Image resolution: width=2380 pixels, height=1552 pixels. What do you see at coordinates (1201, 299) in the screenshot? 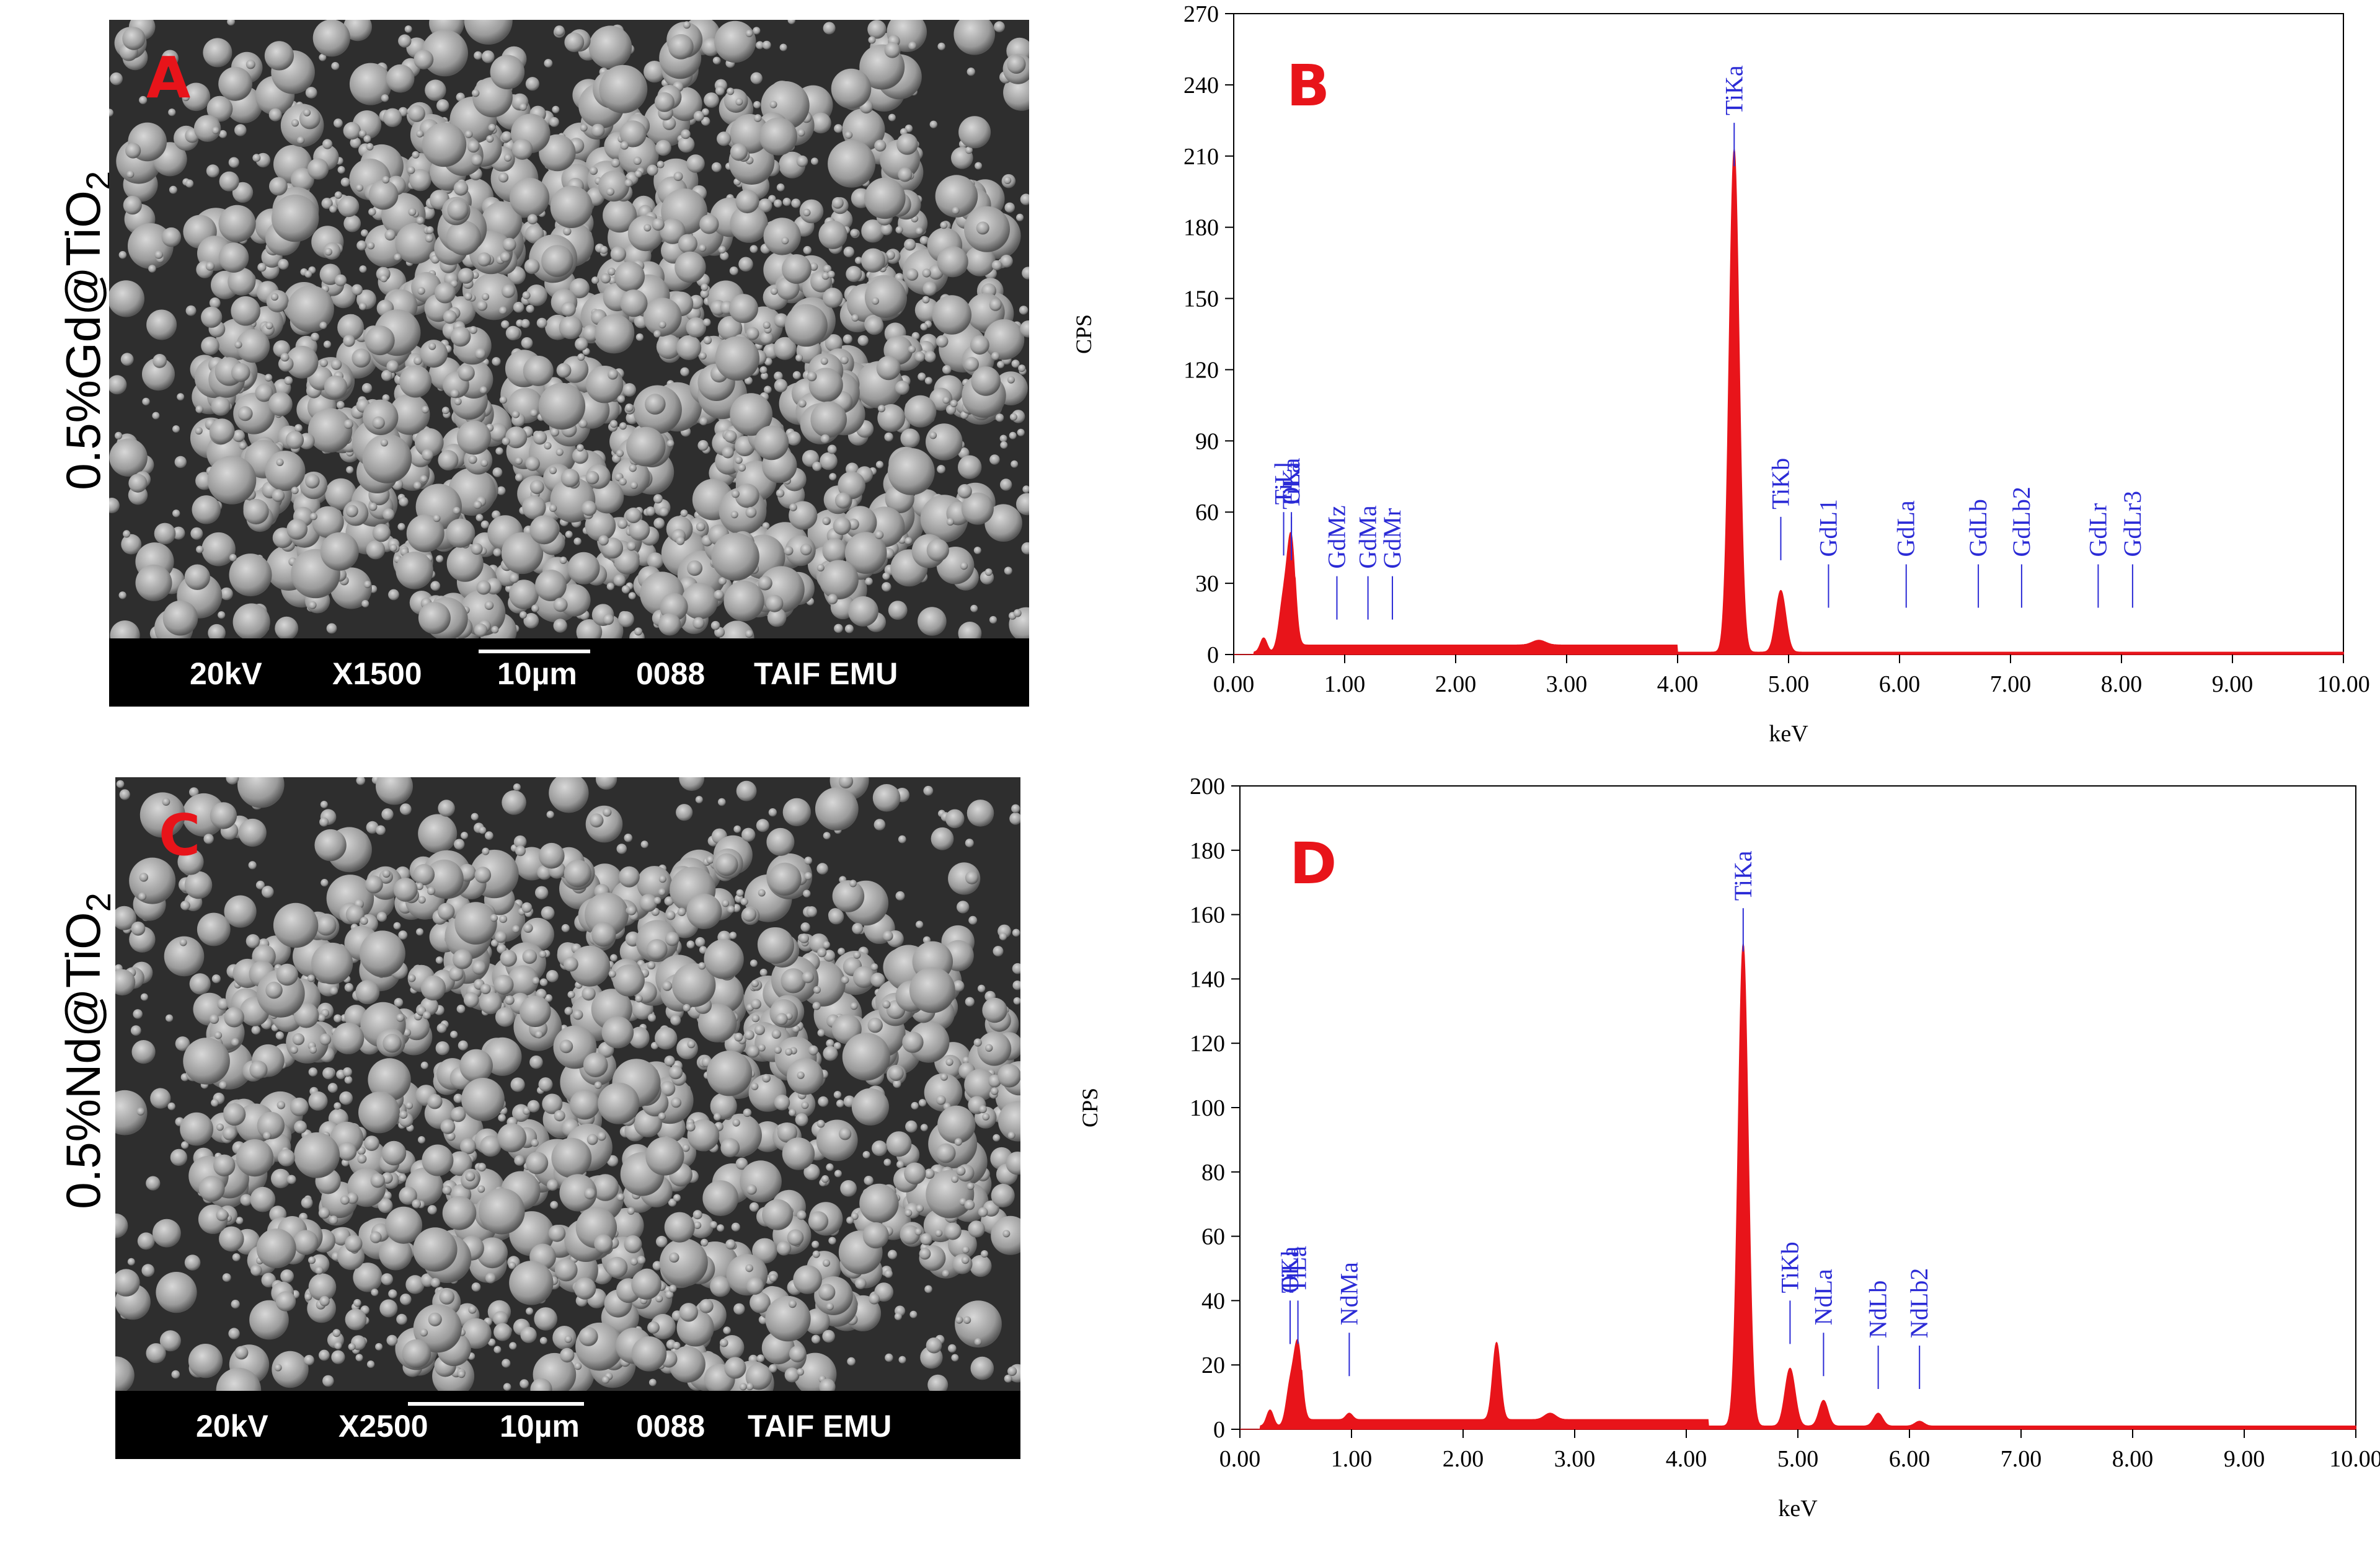
I see `y-tick-label: 150` at bounding box center [1201, 299].